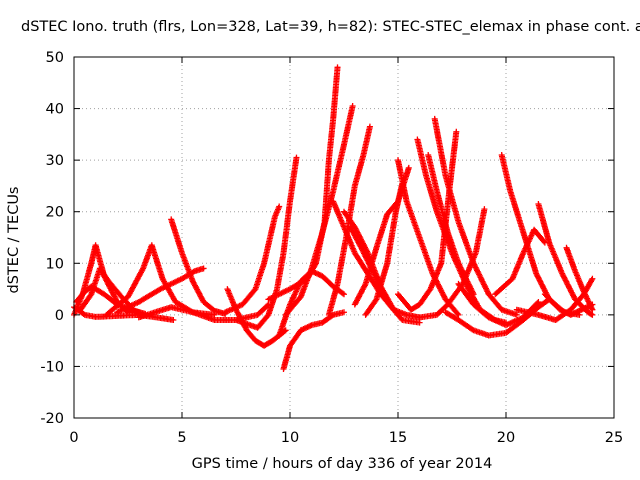 The image size is (640, 480). Describe the element at coordinates (52, 419) in the screenshot. I see `y-tick-label: -20` at that location.